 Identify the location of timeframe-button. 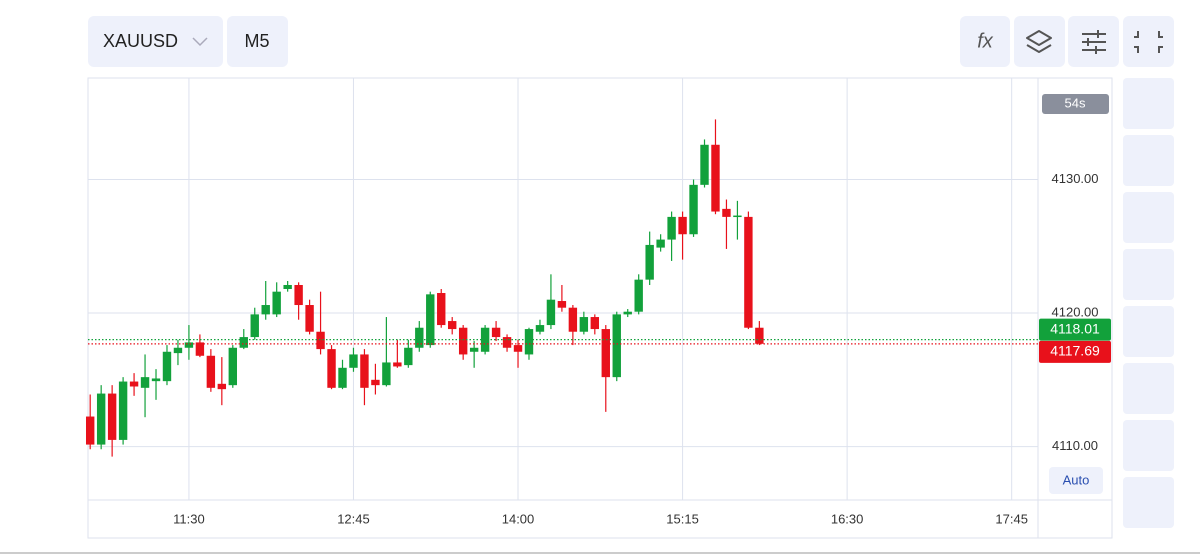
(257, 41).